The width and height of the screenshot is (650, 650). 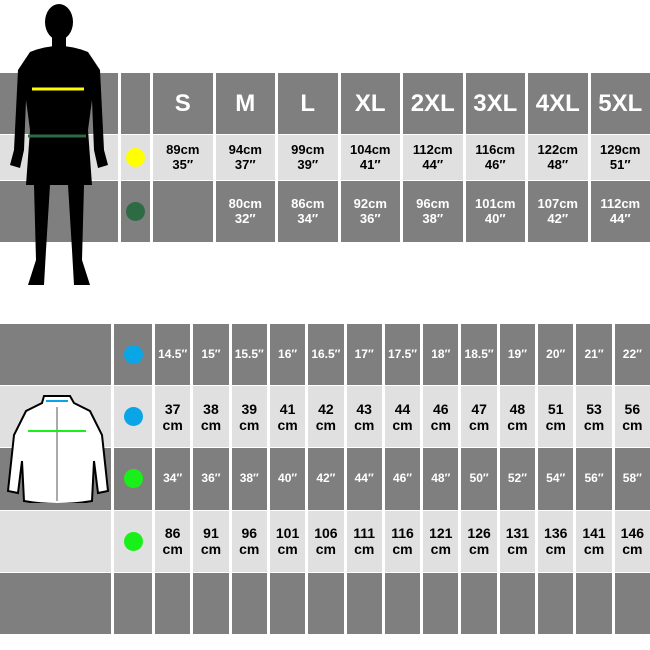 What do you see at coordinates (441, 478) in the screenshot?
I see `cell-value: 48″` at bounding box center [441, 478].